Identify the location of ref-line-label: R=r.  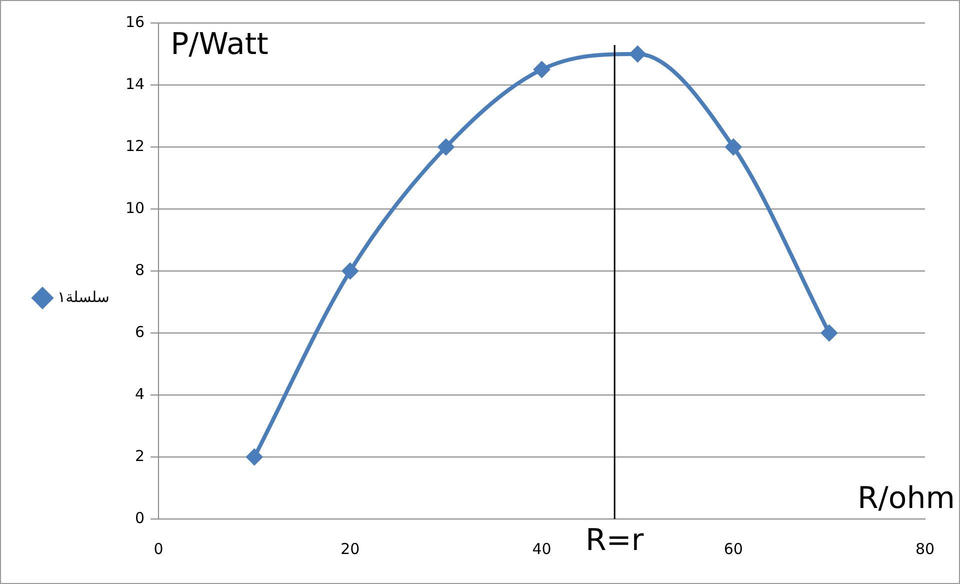
(614, 540).